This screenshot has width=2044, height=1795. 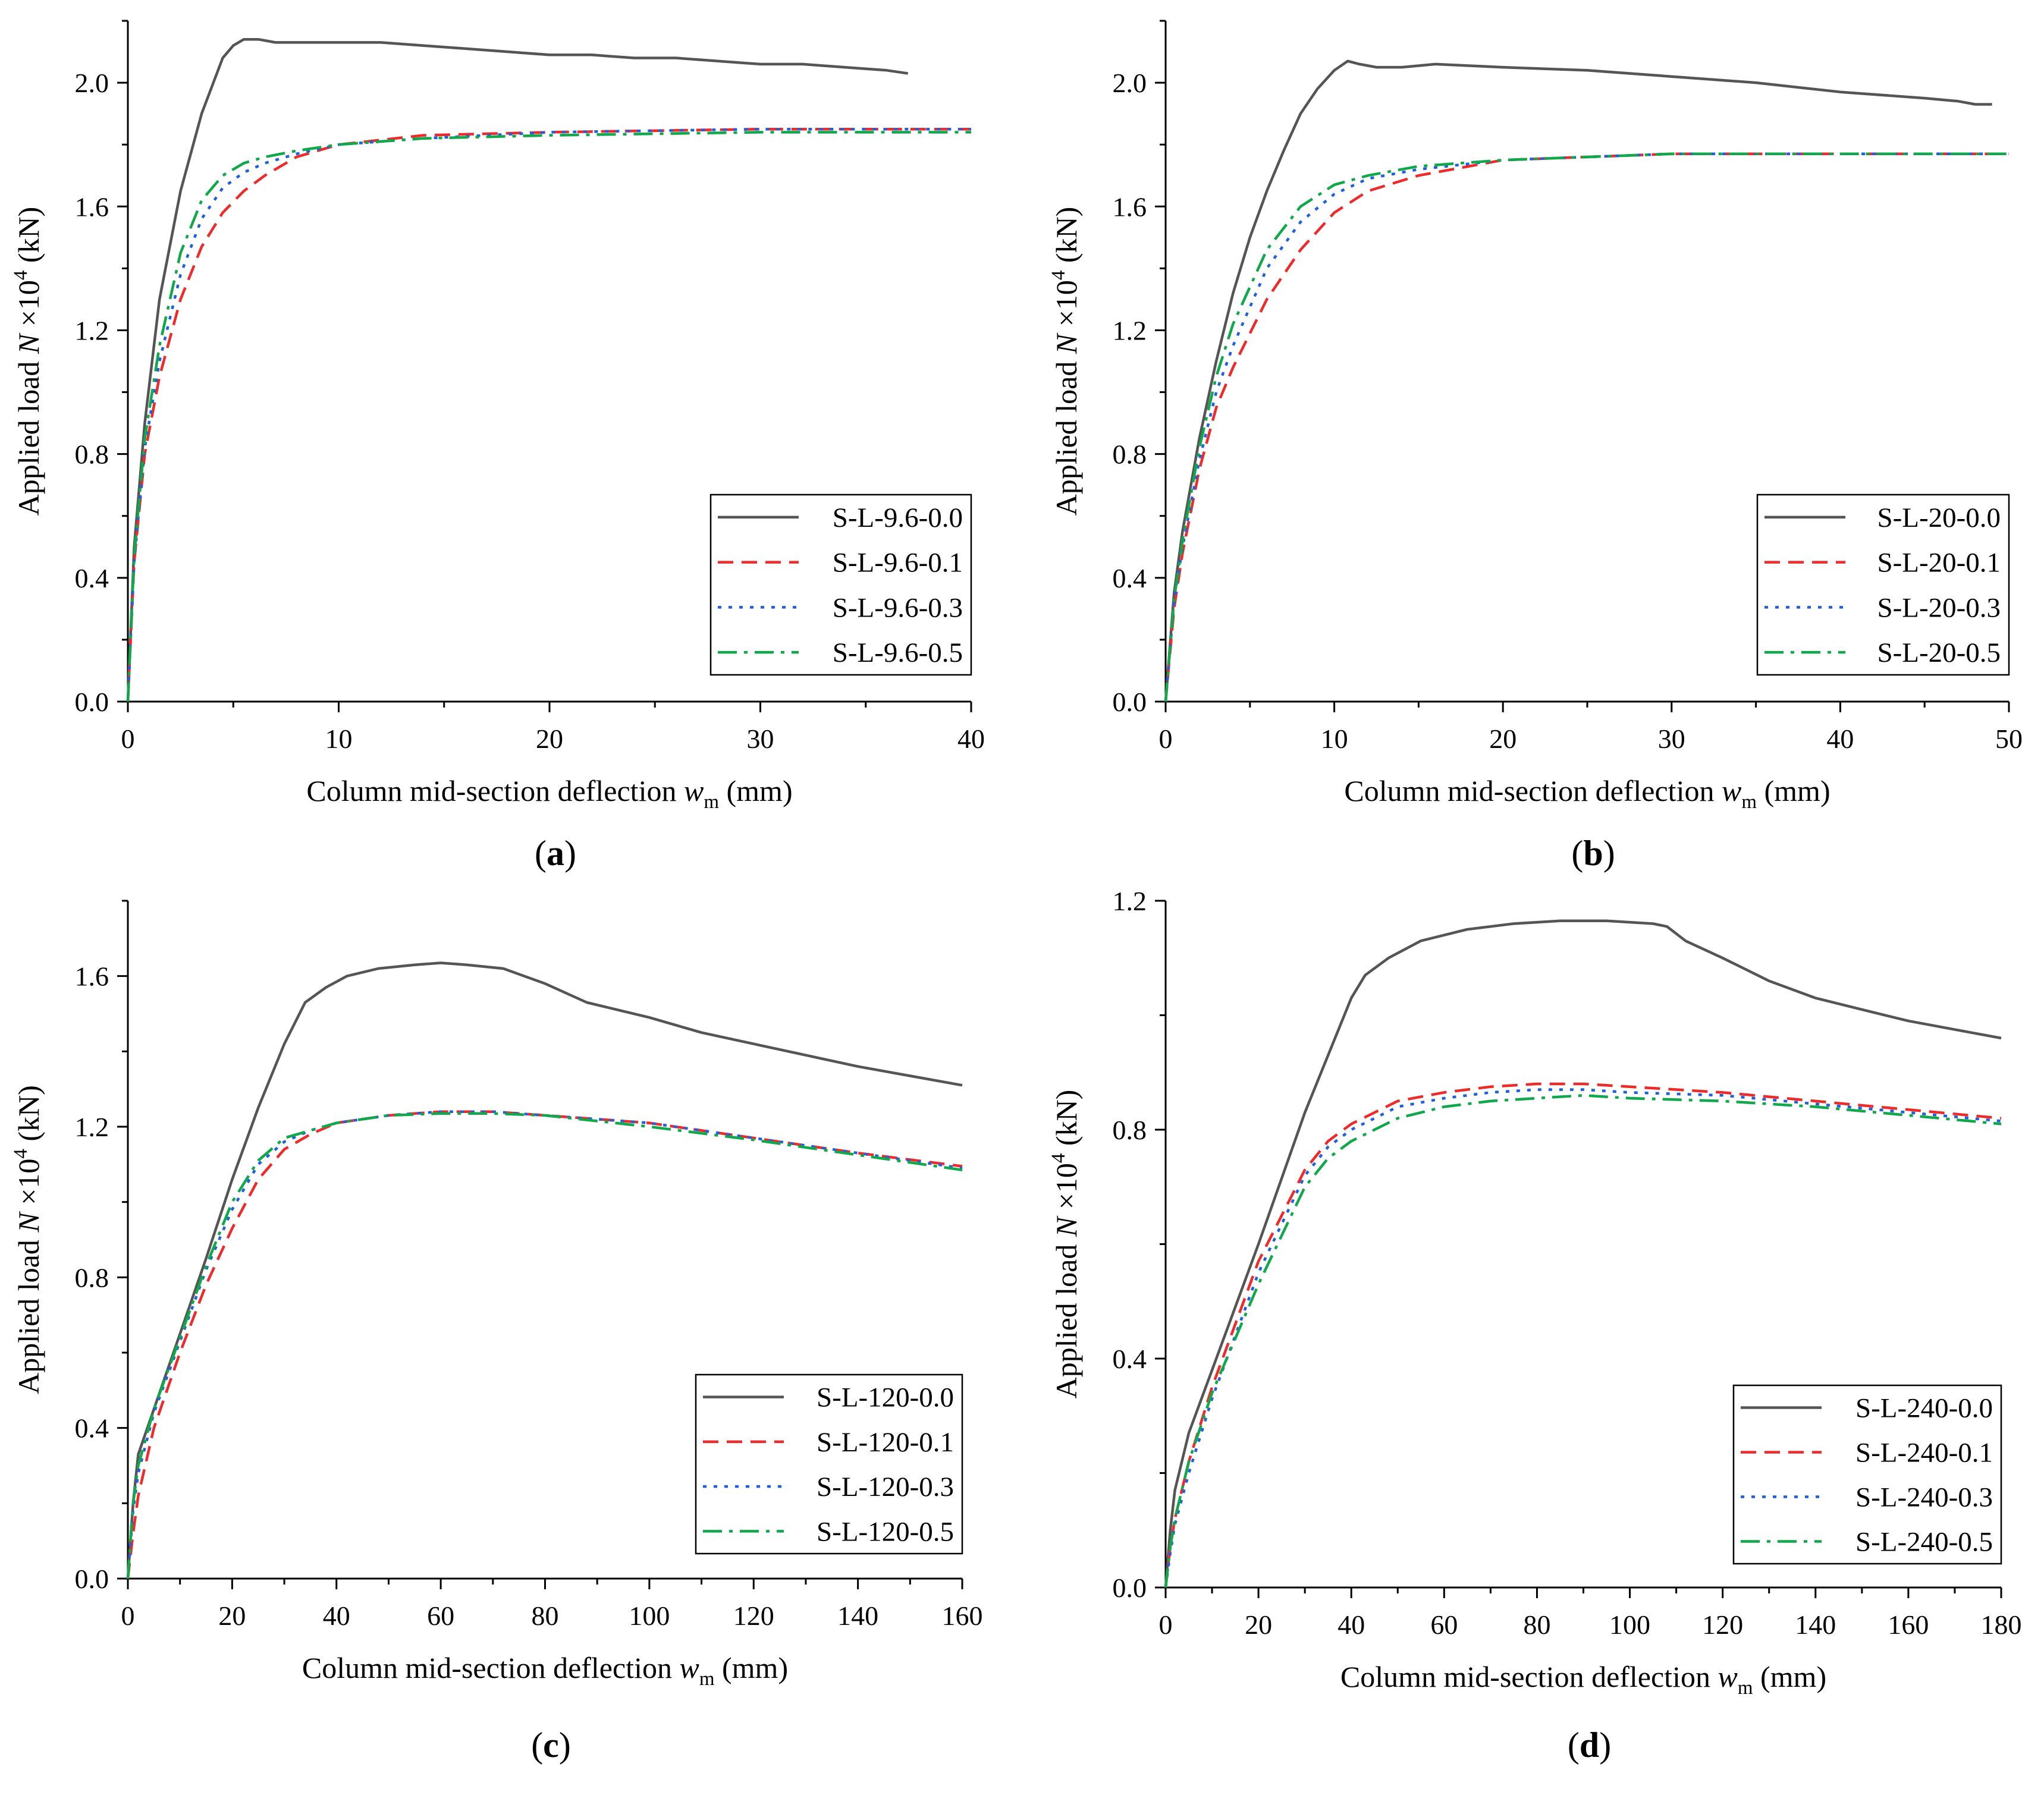 I want to click on panel-label-letter: b, so click(x=1593, y=853).